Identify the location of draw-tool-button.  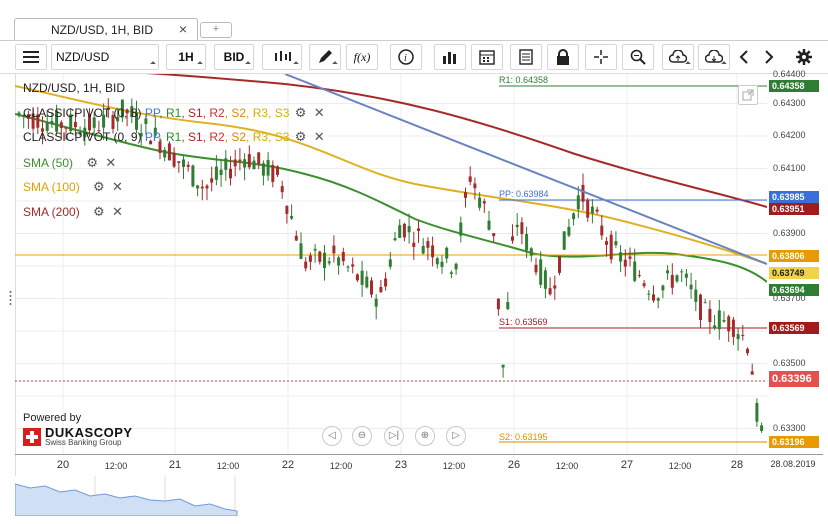
(325, 57).